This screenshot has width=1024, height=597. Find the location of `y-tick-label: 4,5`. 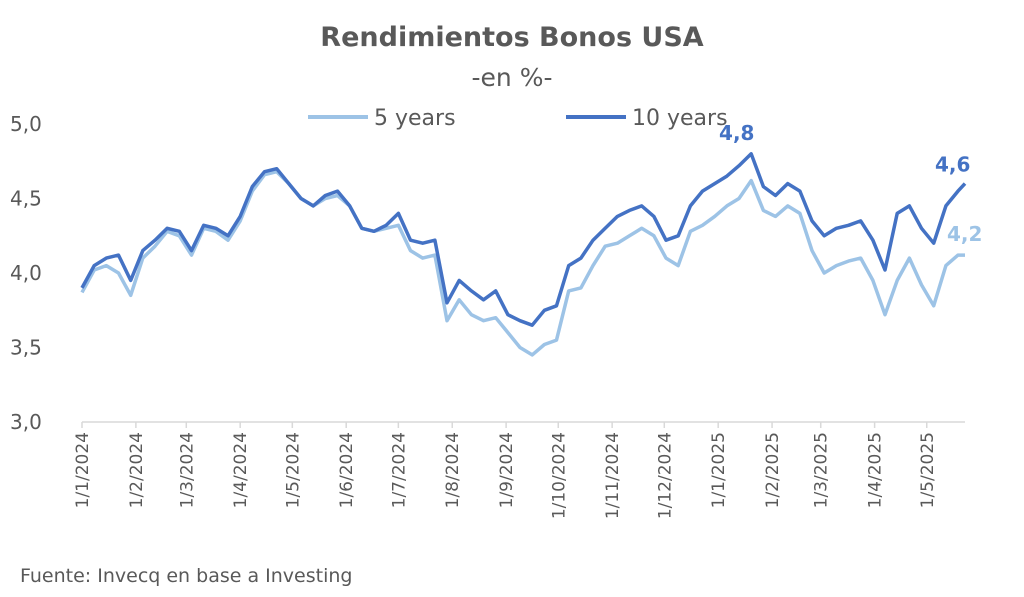

y-tick-label: 4,5 is located at coordinates (26, 199).